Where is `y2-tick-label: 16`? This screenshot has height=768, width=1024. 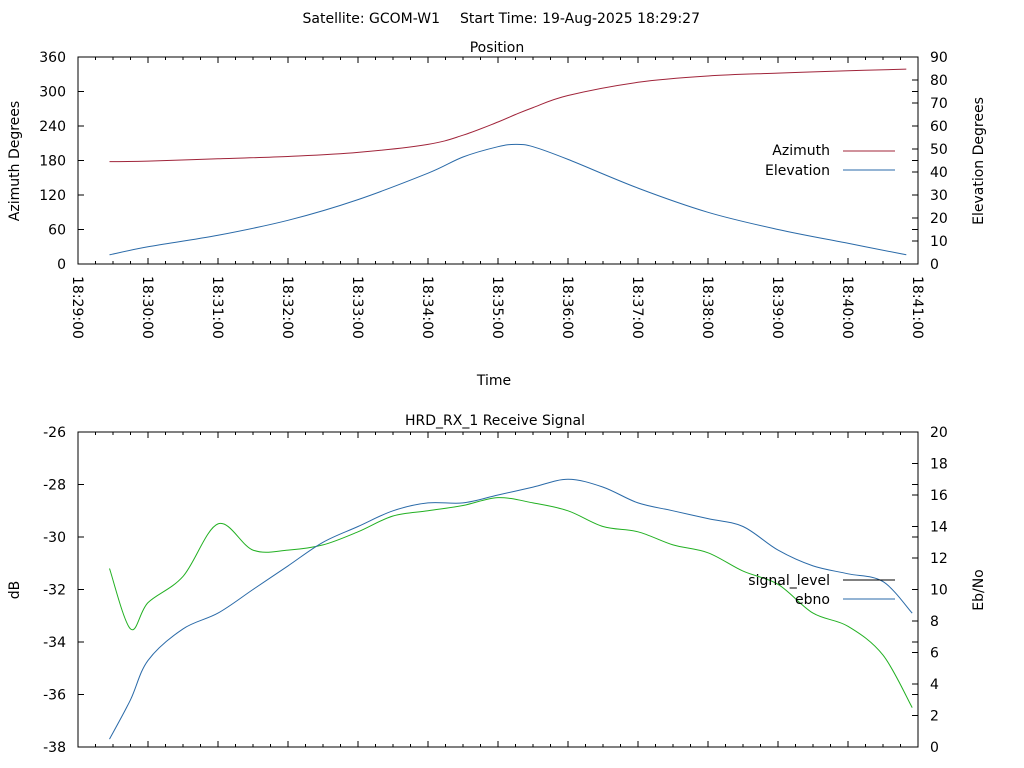 y2-tick-label: 16 is located at coordinates (939, 496).